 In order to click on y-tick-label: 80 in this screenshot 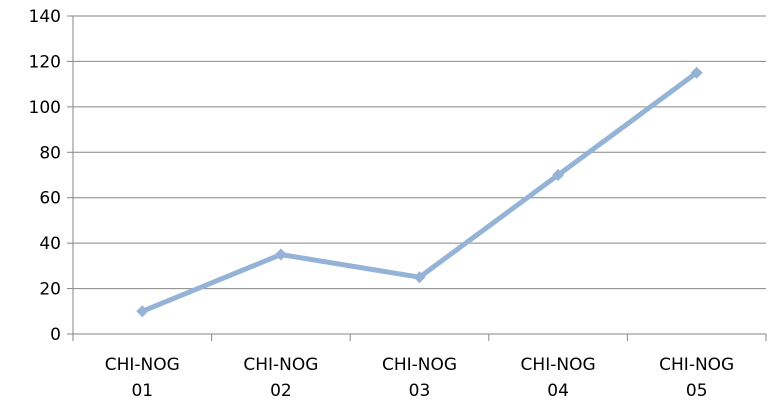, I will do `click(50, 153)`.